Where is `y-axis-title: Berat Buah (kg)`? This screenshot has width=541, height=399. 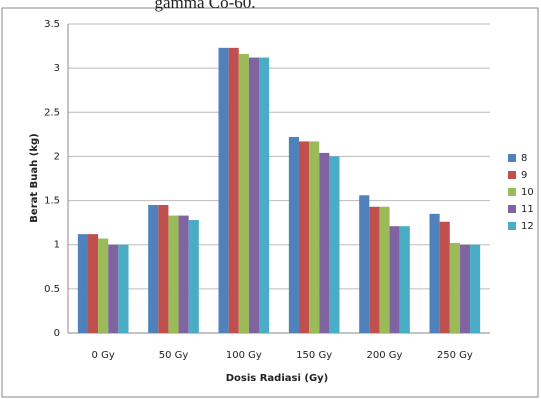 y-axis-title: Berat Buah (kg) is located at coordinates (34, 177).